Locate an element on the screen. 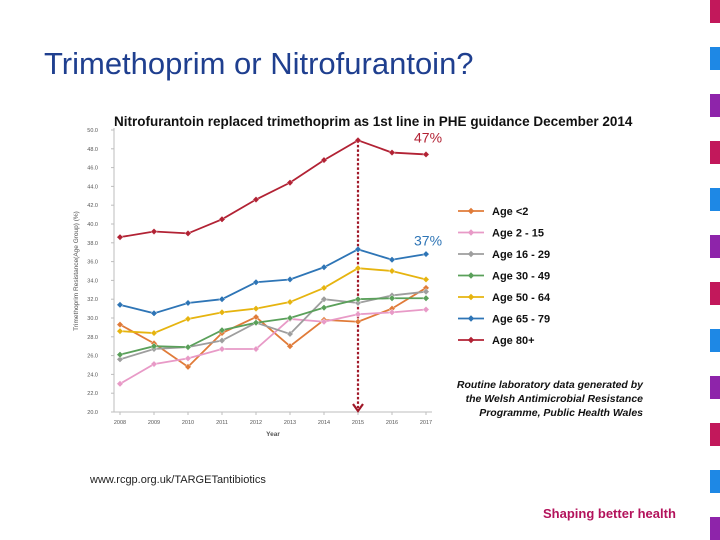 The width and height of the screenshot is (720, 540). y-tick-label: 34.0 is located at coordinates (92, 281).